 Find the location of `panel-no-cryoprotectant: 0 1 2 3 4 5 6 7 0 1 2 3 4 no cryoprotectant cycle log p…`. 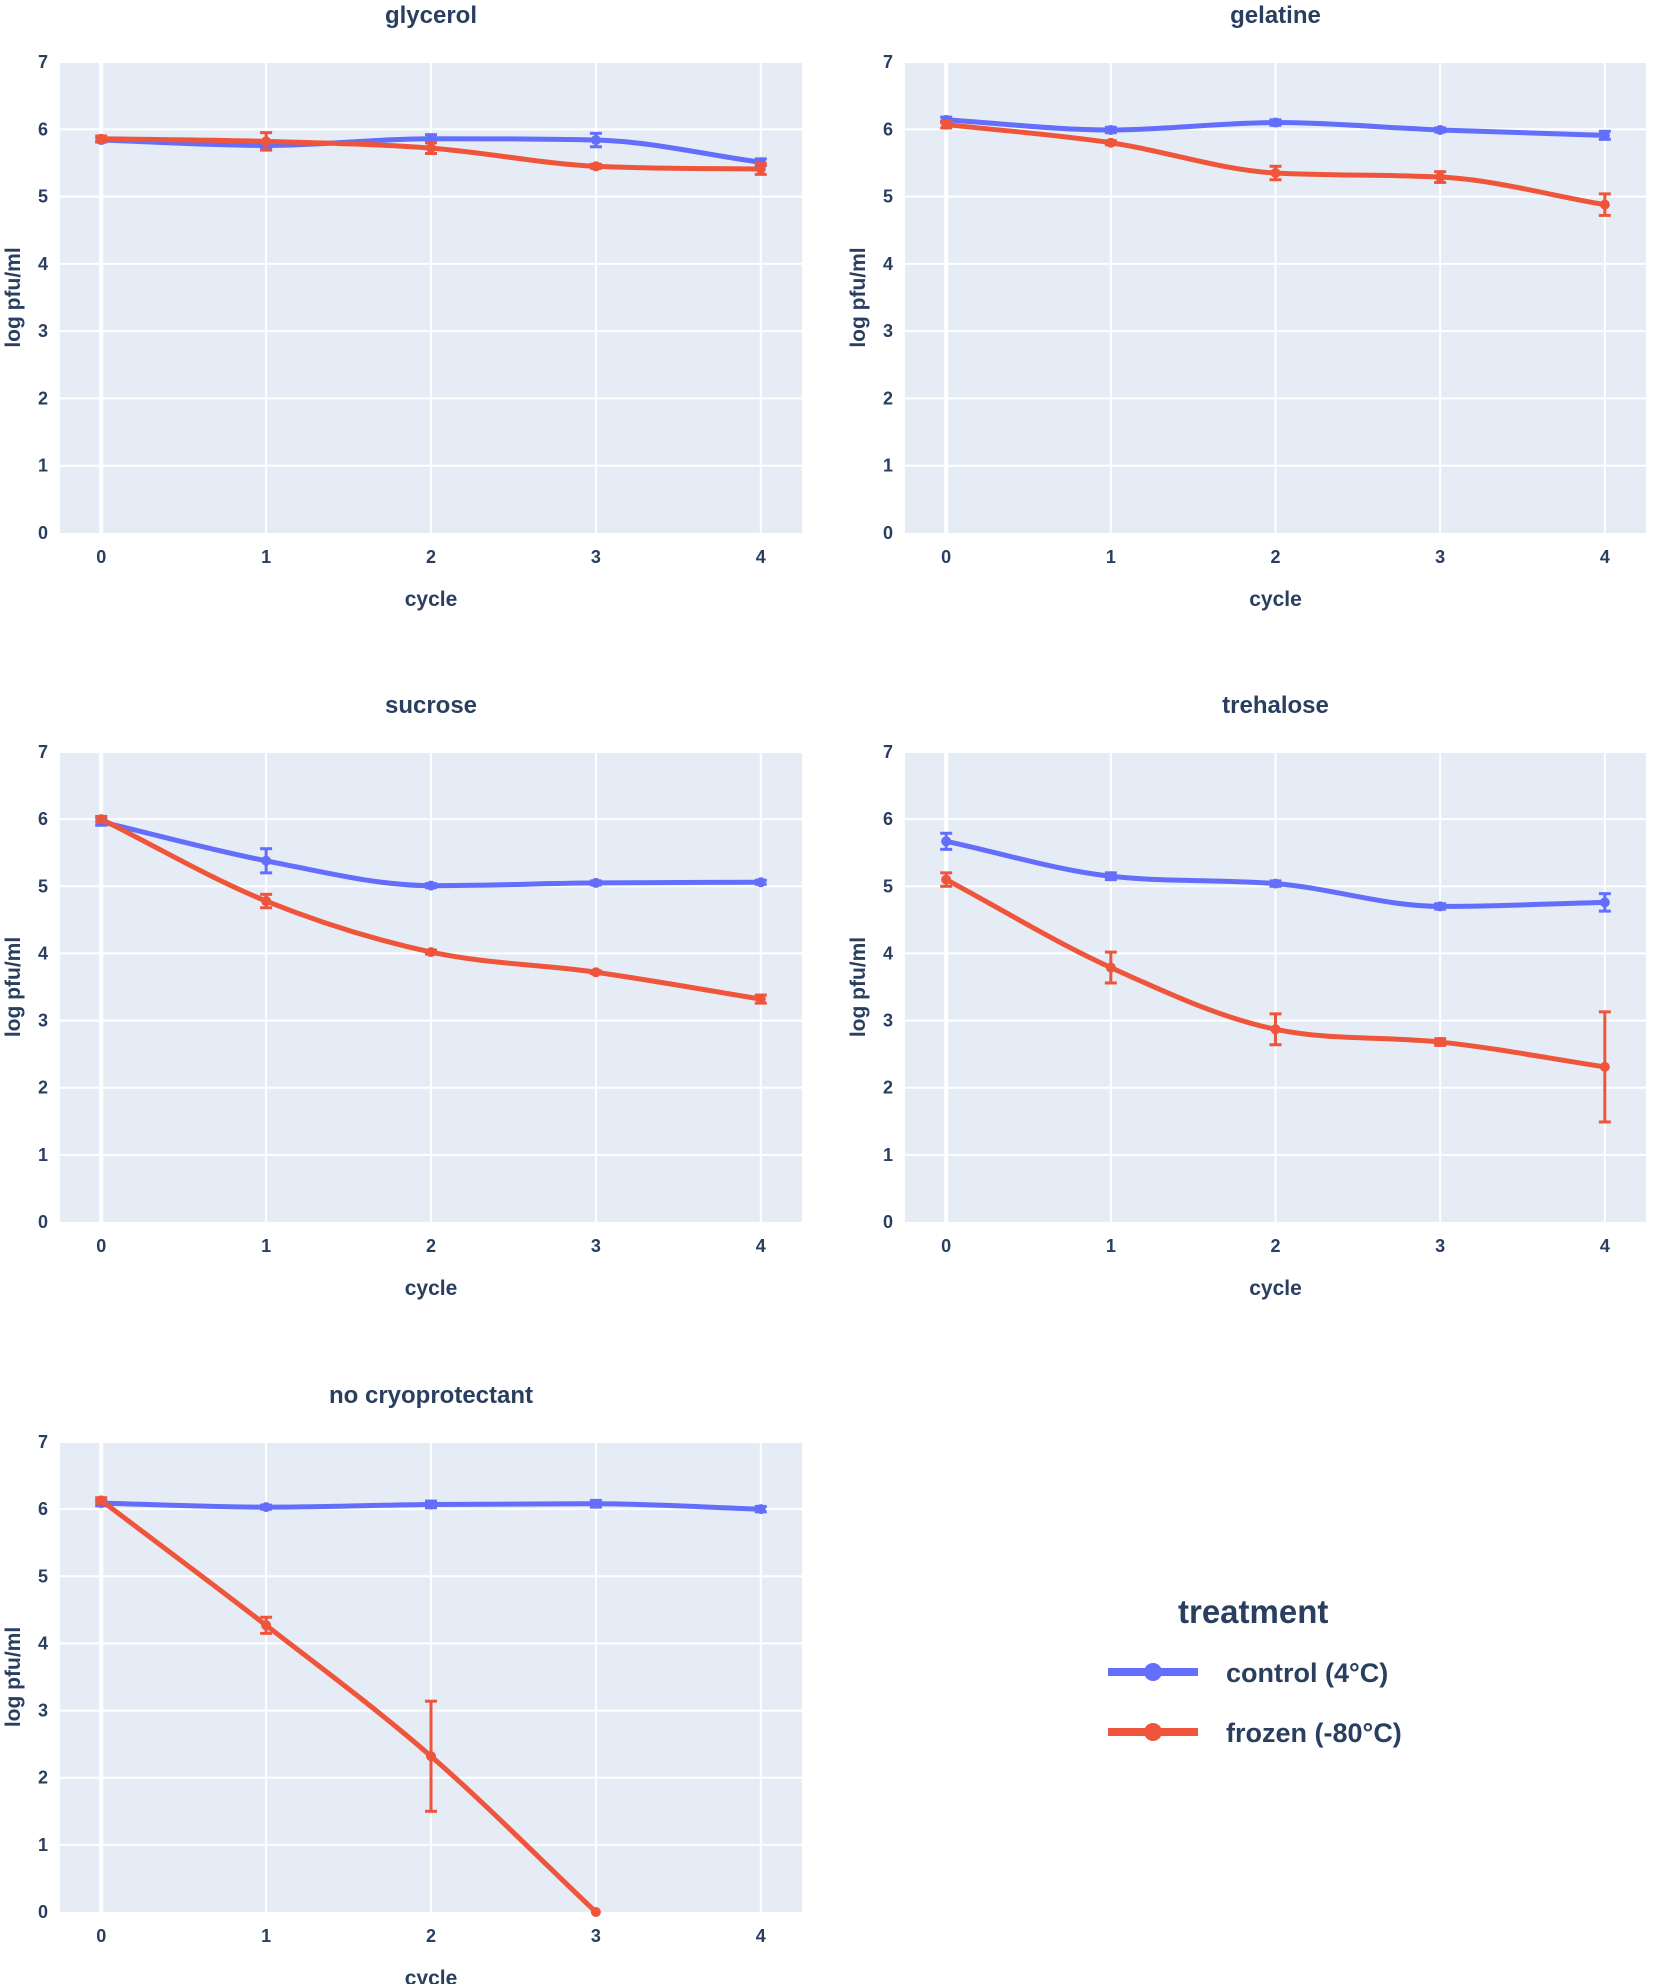

panel-no-cryoprotectant: 0 1 2 3 4 5 6 7 0 1 2 3 4 no cryoprotectant cycle log p… is located at coordinates (402, 1683).